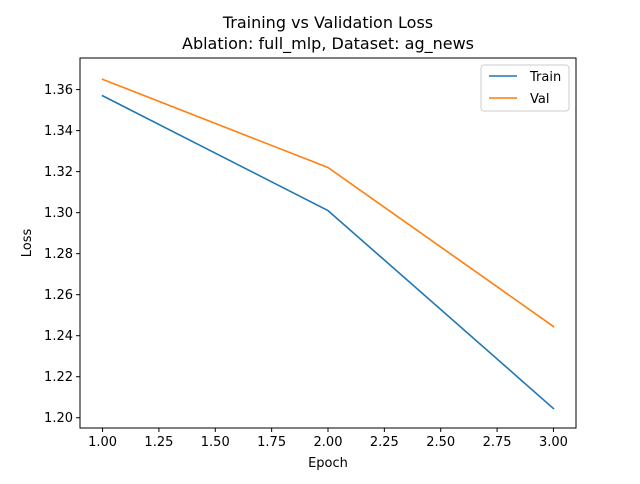  I want to click on y-tick-label: 1.32, so click(58, 172).